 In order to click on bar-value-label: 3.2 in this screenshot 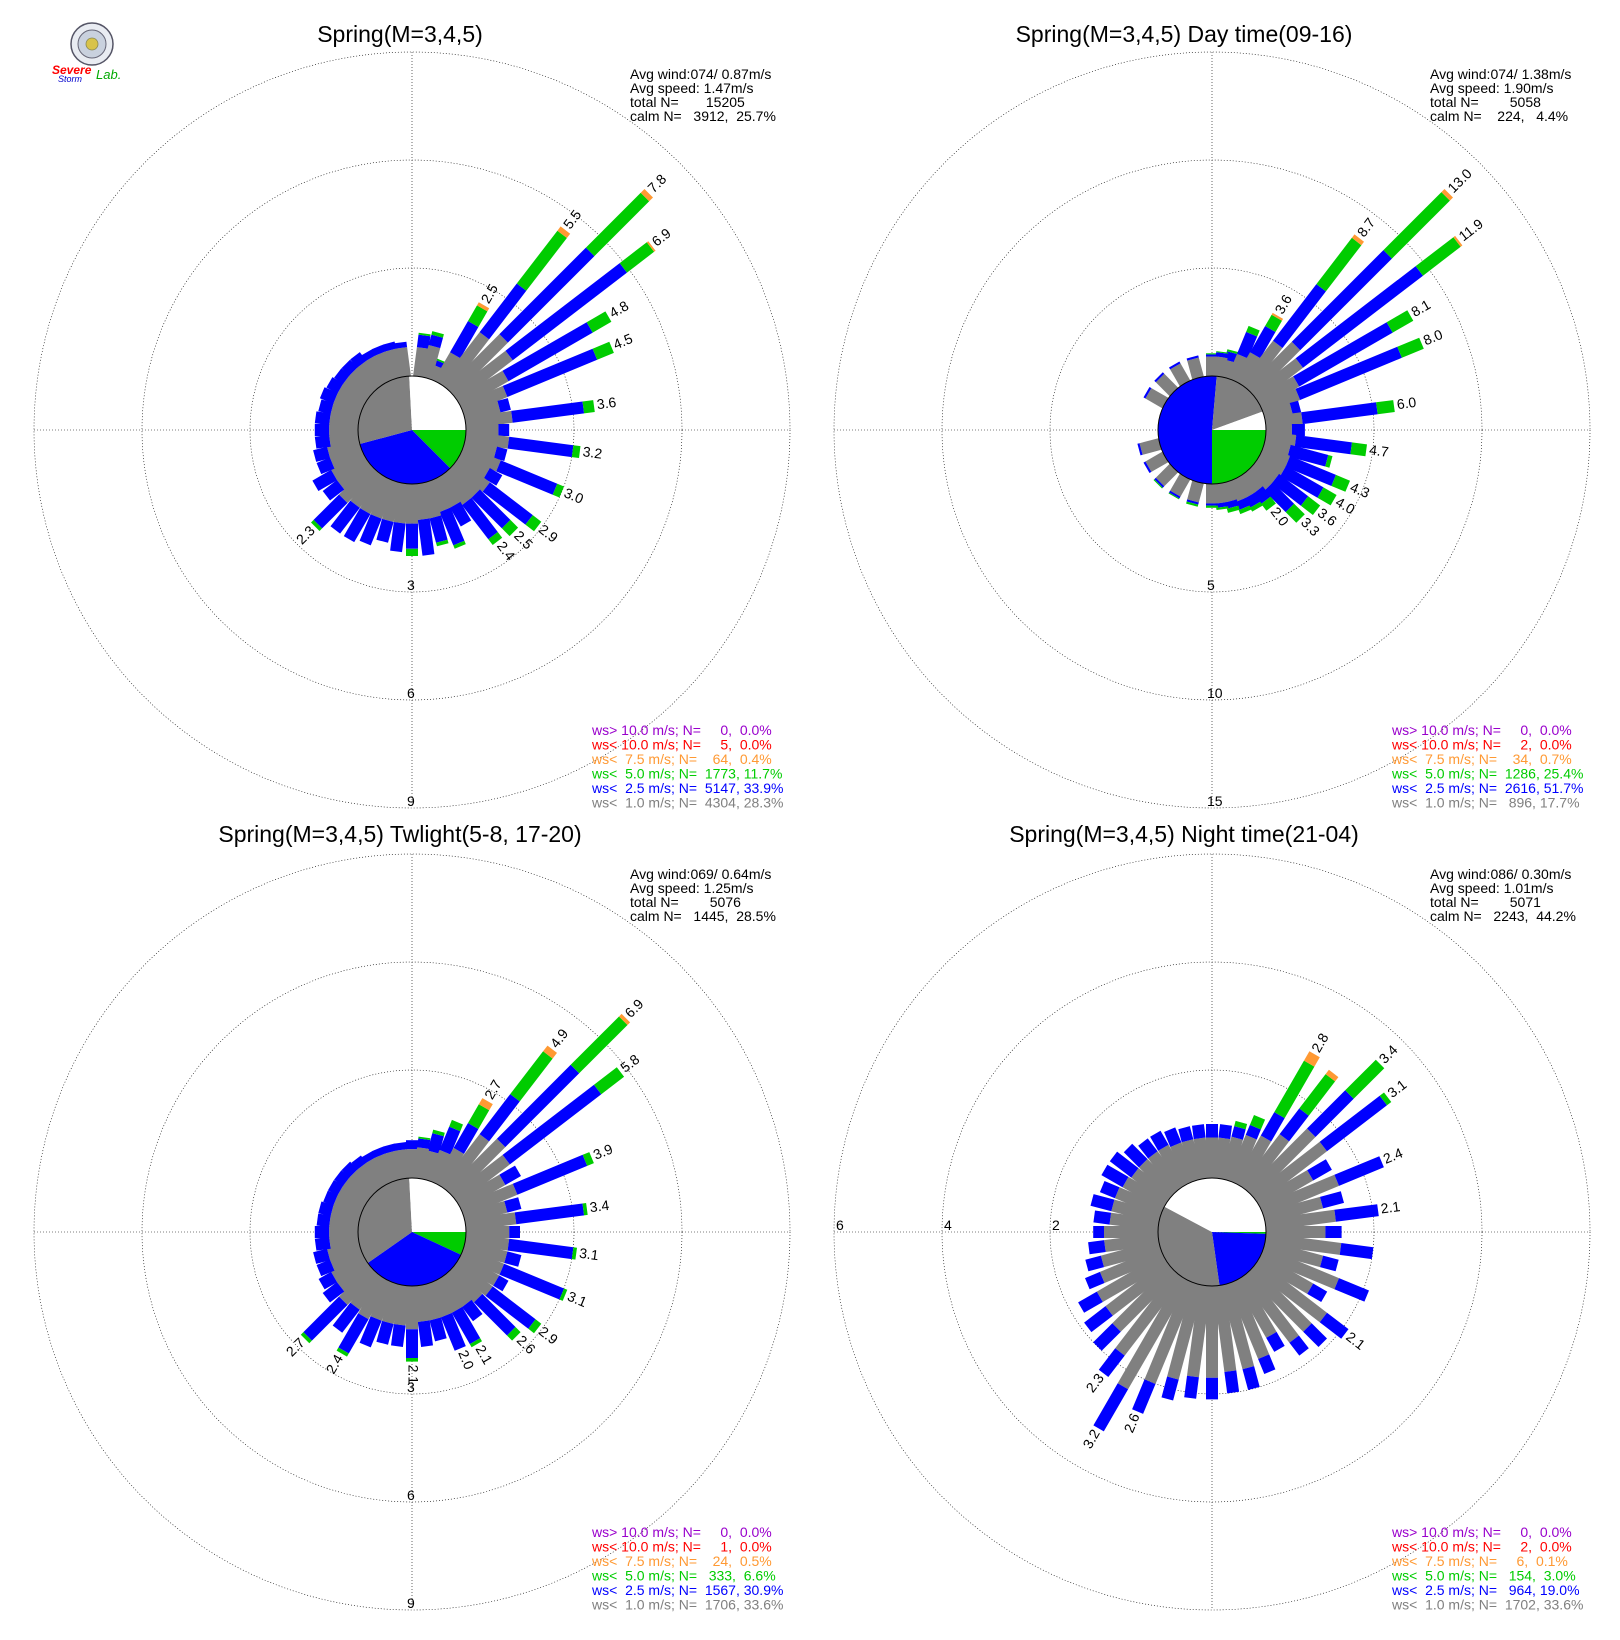, I will do `click(593, 452)`.